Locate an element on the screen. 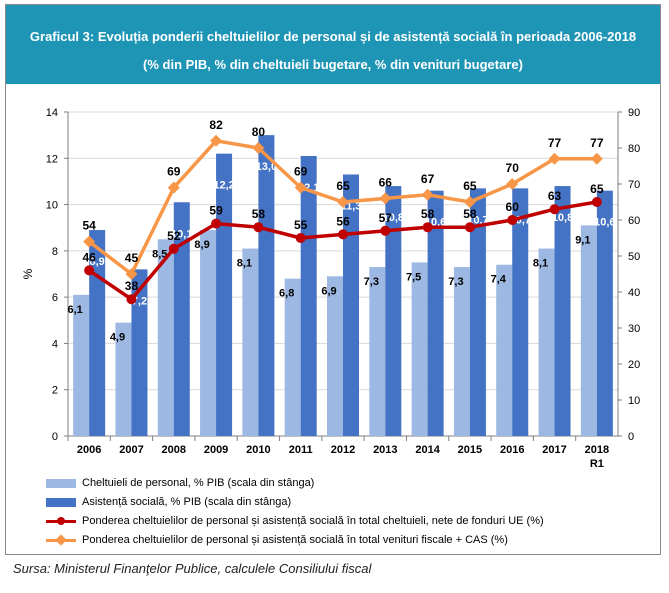 The height and width of the screenshot is (593, 669). data-label-cheltuieli: 65 is located at coordinates (597, 189).